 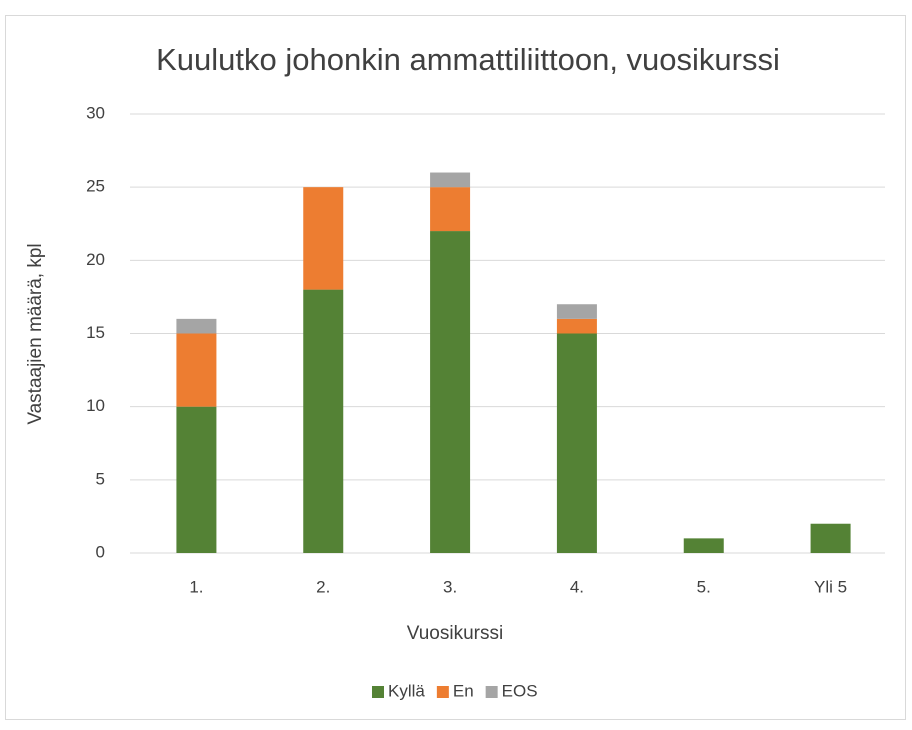 What do you see at coordinates (35, 333) in the screenshot?
I see `y-axis-label: Vastaajien määrä, kpl` at bounding box center [35, 333].